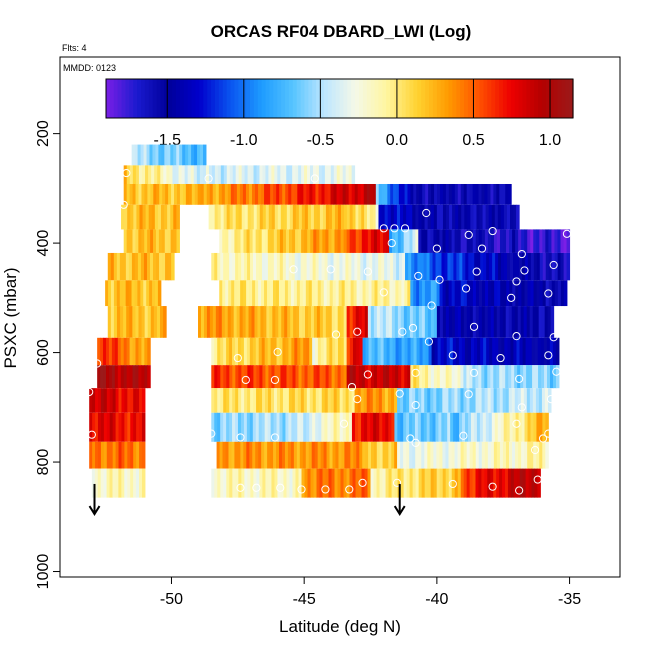 Image resolution: width=650 pixels, height=650 pixels. What do you see at coordinates (43, 462) in the screenshot?
I see `y-tick-label: 800` at bounding box center [43, 462].